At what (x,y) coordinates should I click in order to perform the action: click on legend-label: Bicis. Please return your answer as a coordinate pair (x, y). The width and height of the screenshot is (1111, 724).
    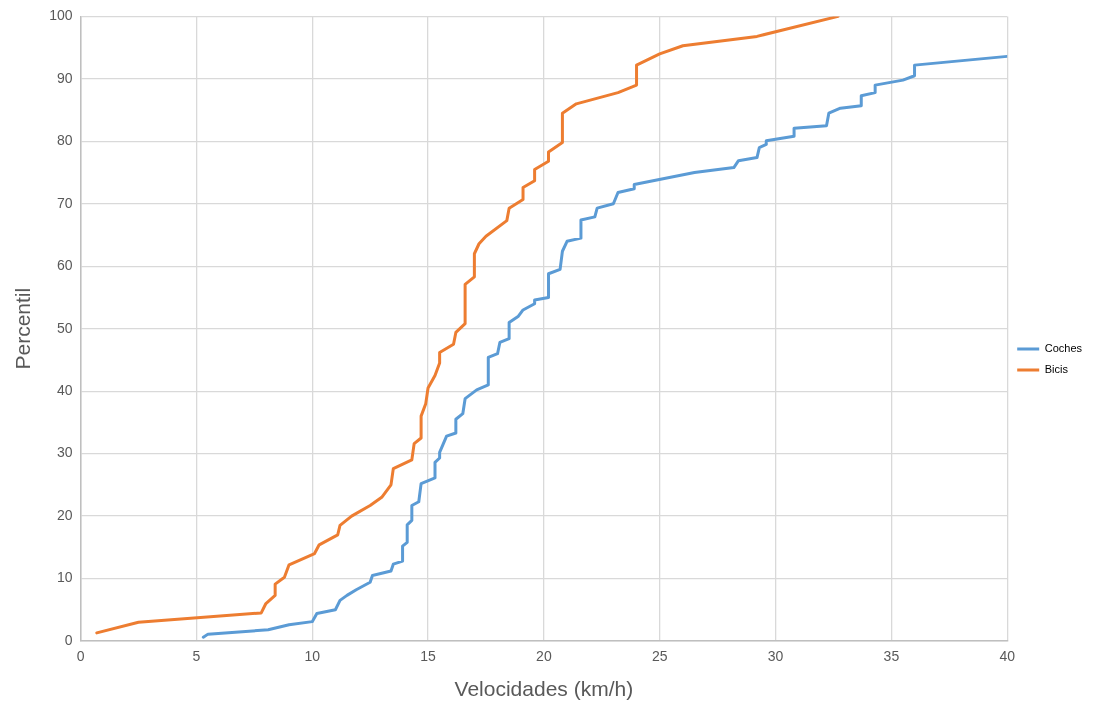
    Looking at the image, I should click on (1056, 369).